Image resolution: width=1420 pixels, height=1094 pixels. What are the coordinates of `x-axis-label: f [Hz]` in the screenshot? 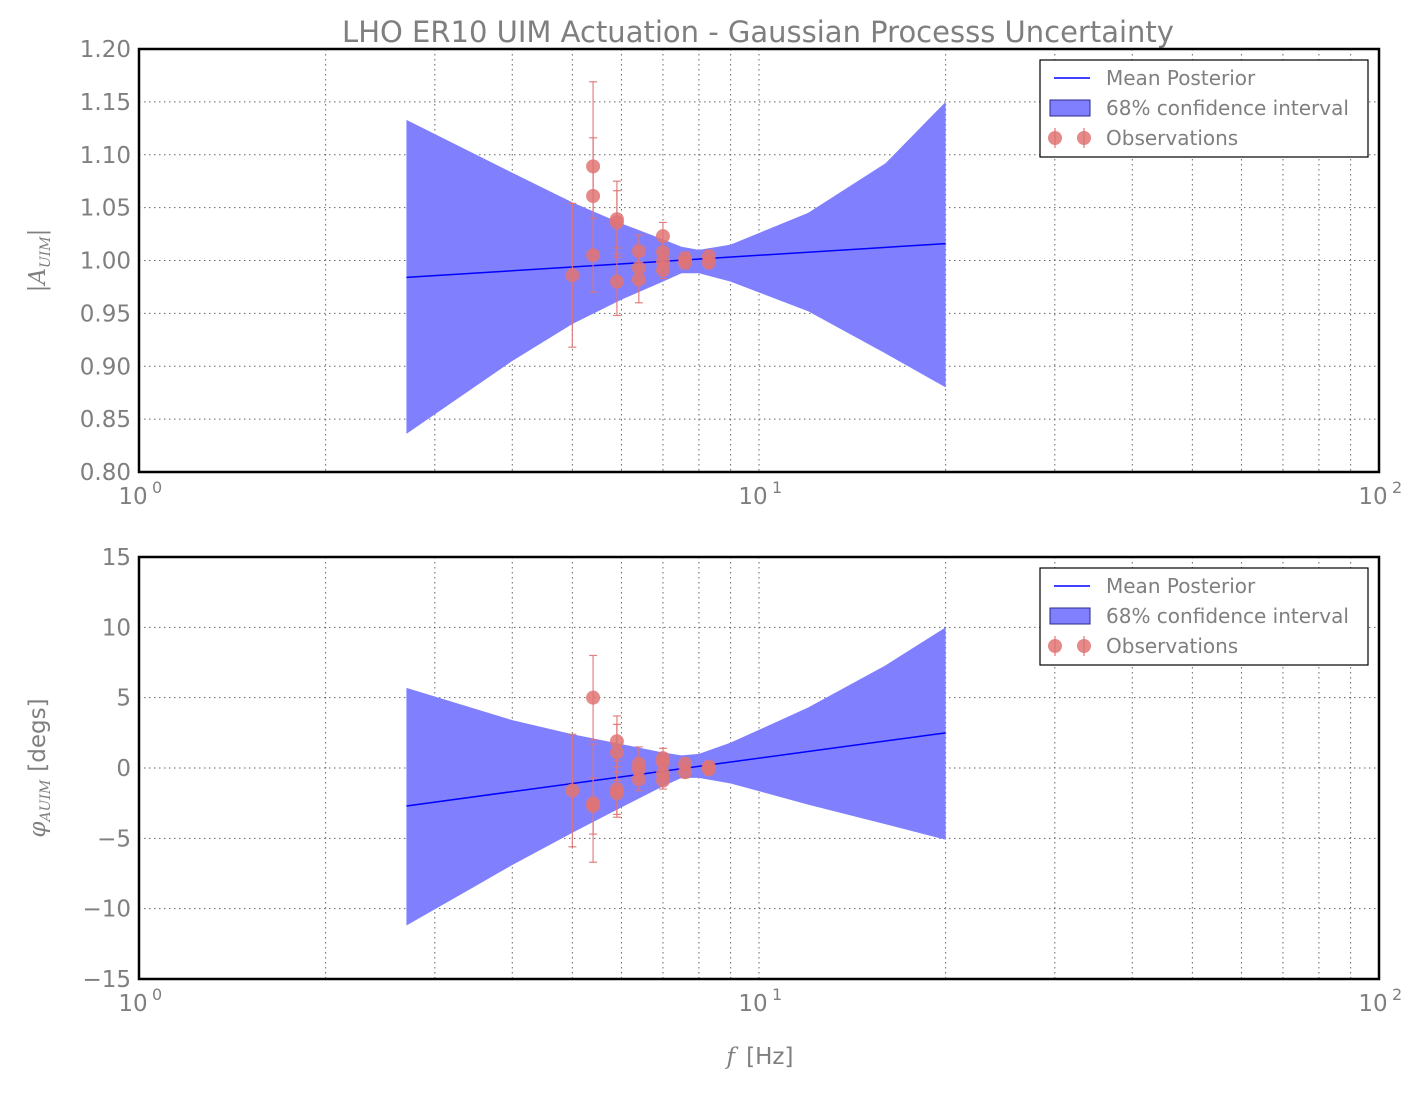 It's located at (759, 1057).